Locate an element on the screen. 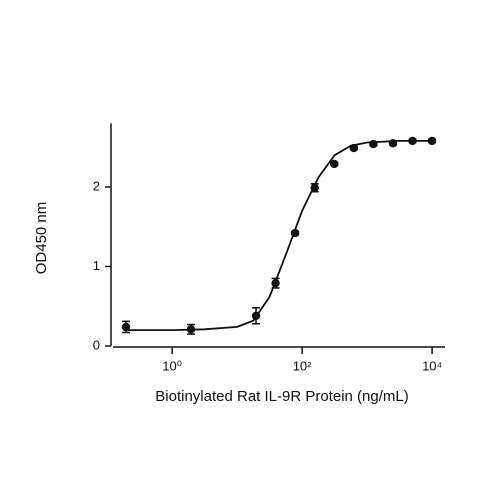 Image resolution: width=500 pixels, height=500 pixels. x-axis-title: Biotinylated Rat IL-9R Protein (ng/mL) is located at coordinates (281, 396).